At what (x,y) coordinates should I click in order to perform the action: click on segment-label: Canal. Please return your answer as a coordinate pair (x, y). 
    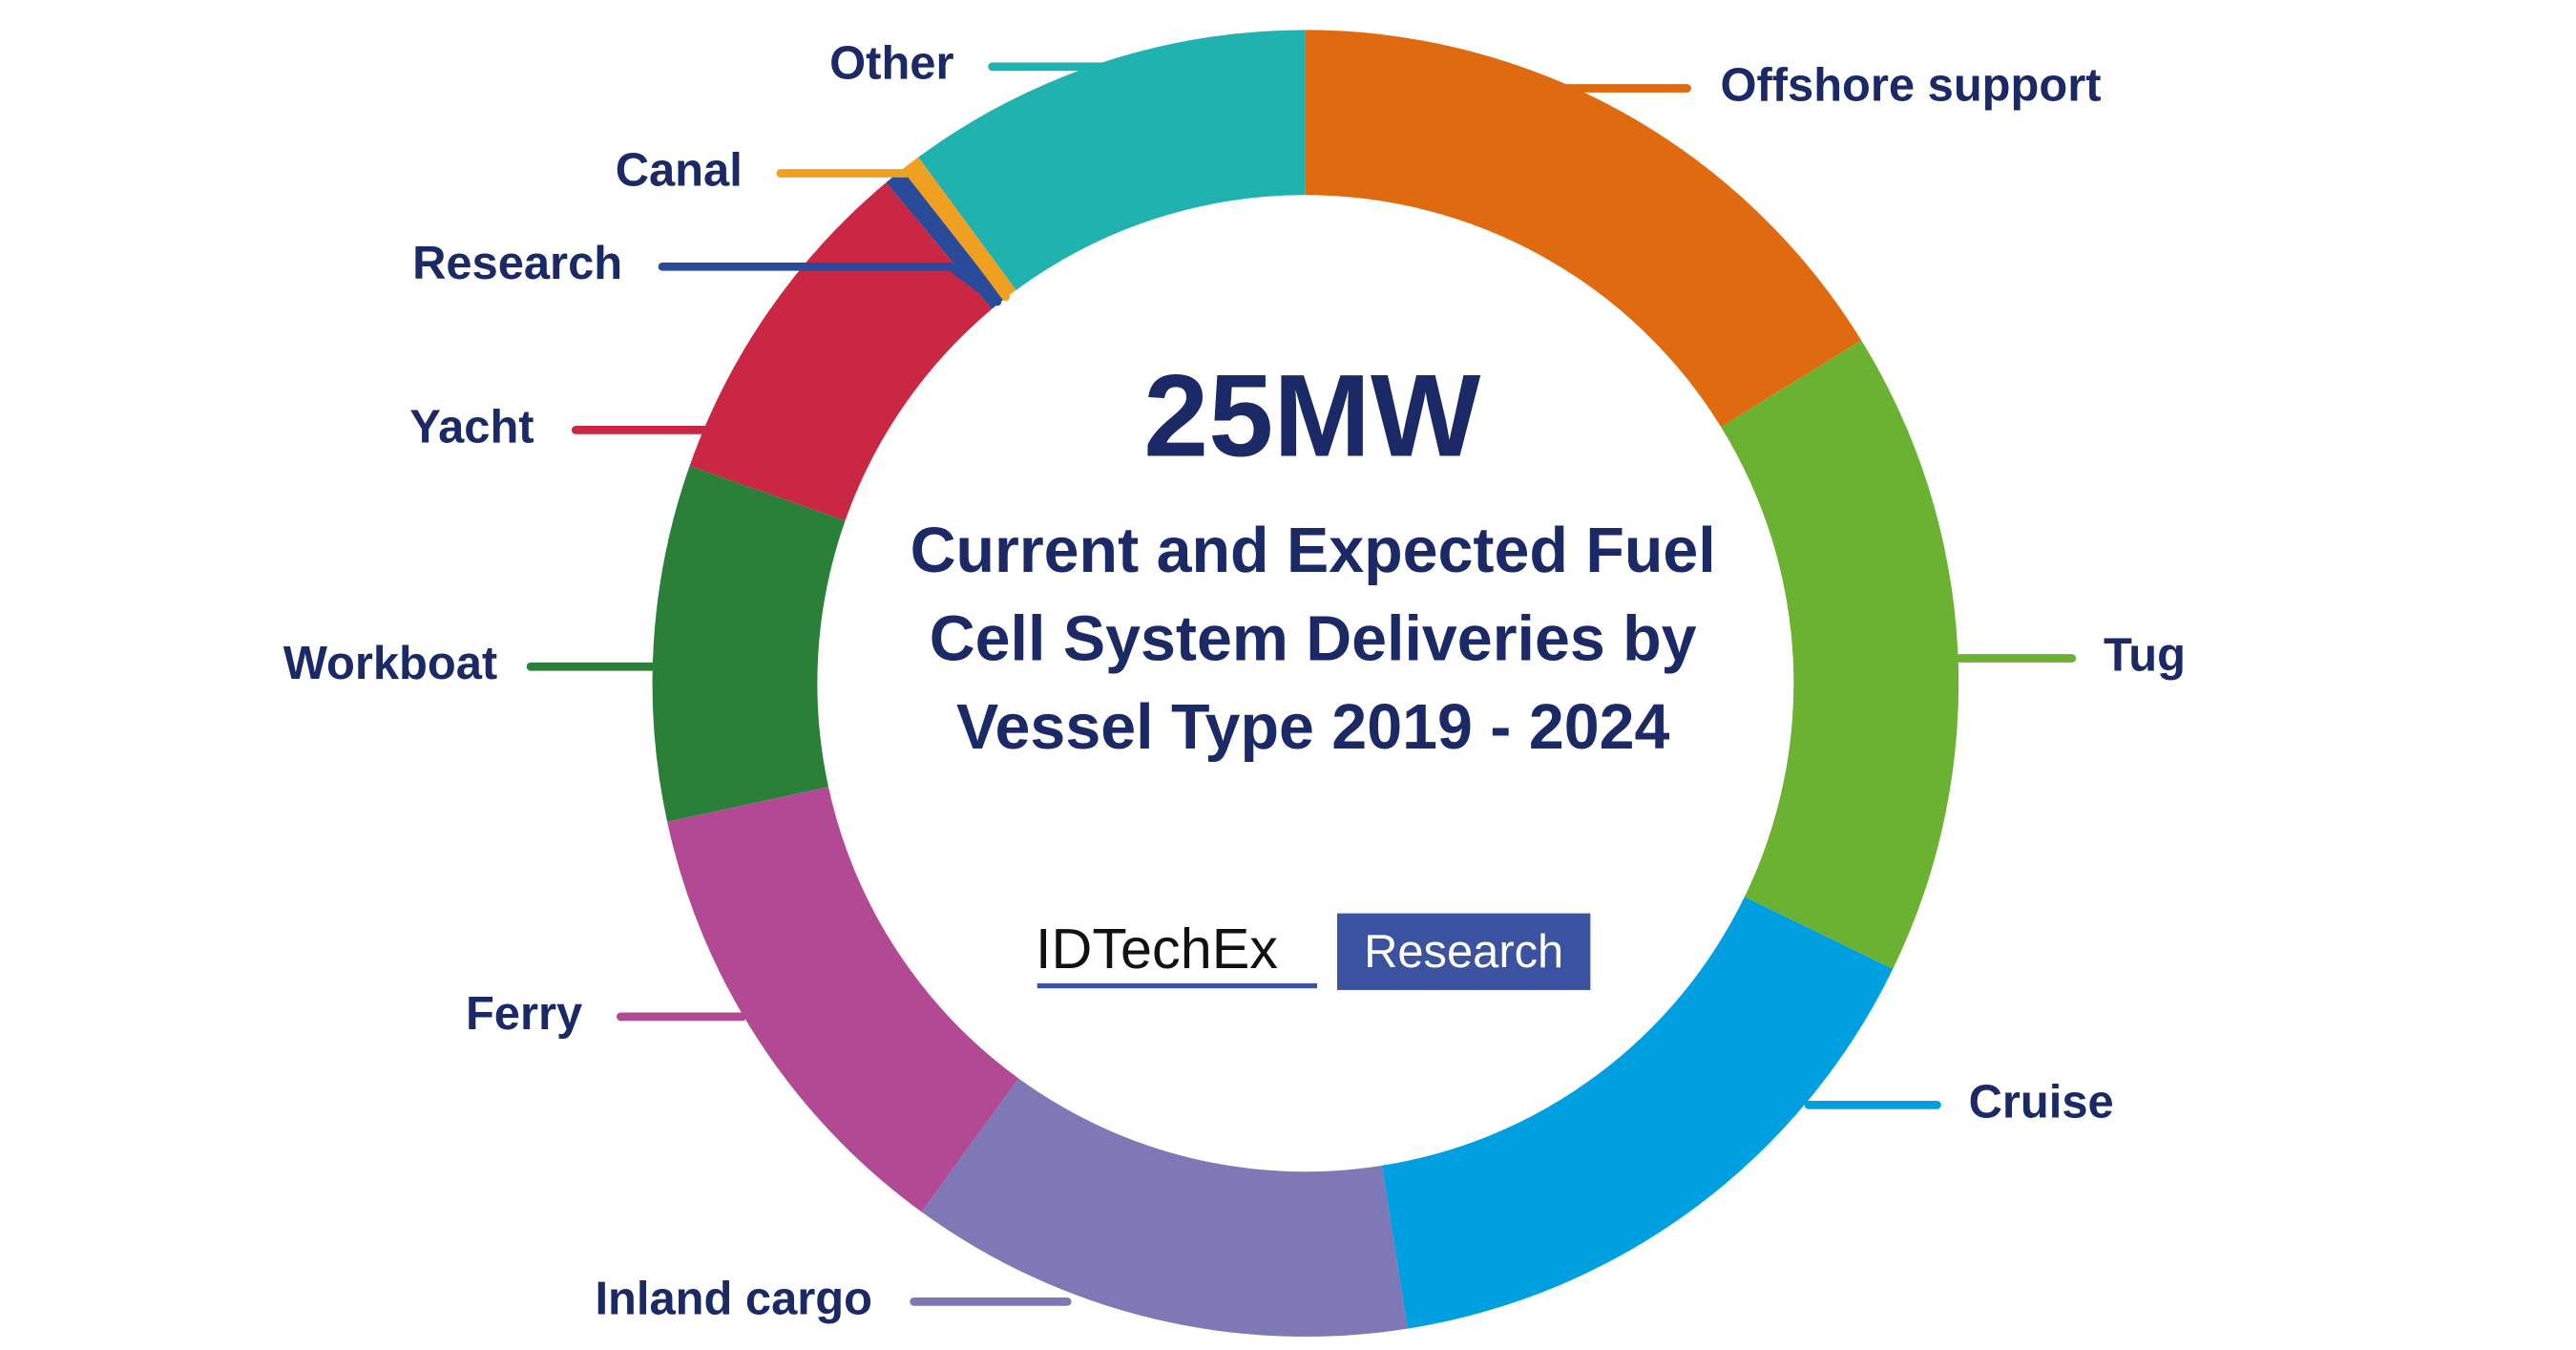
    Looking at the image, I should click on (679, 170).